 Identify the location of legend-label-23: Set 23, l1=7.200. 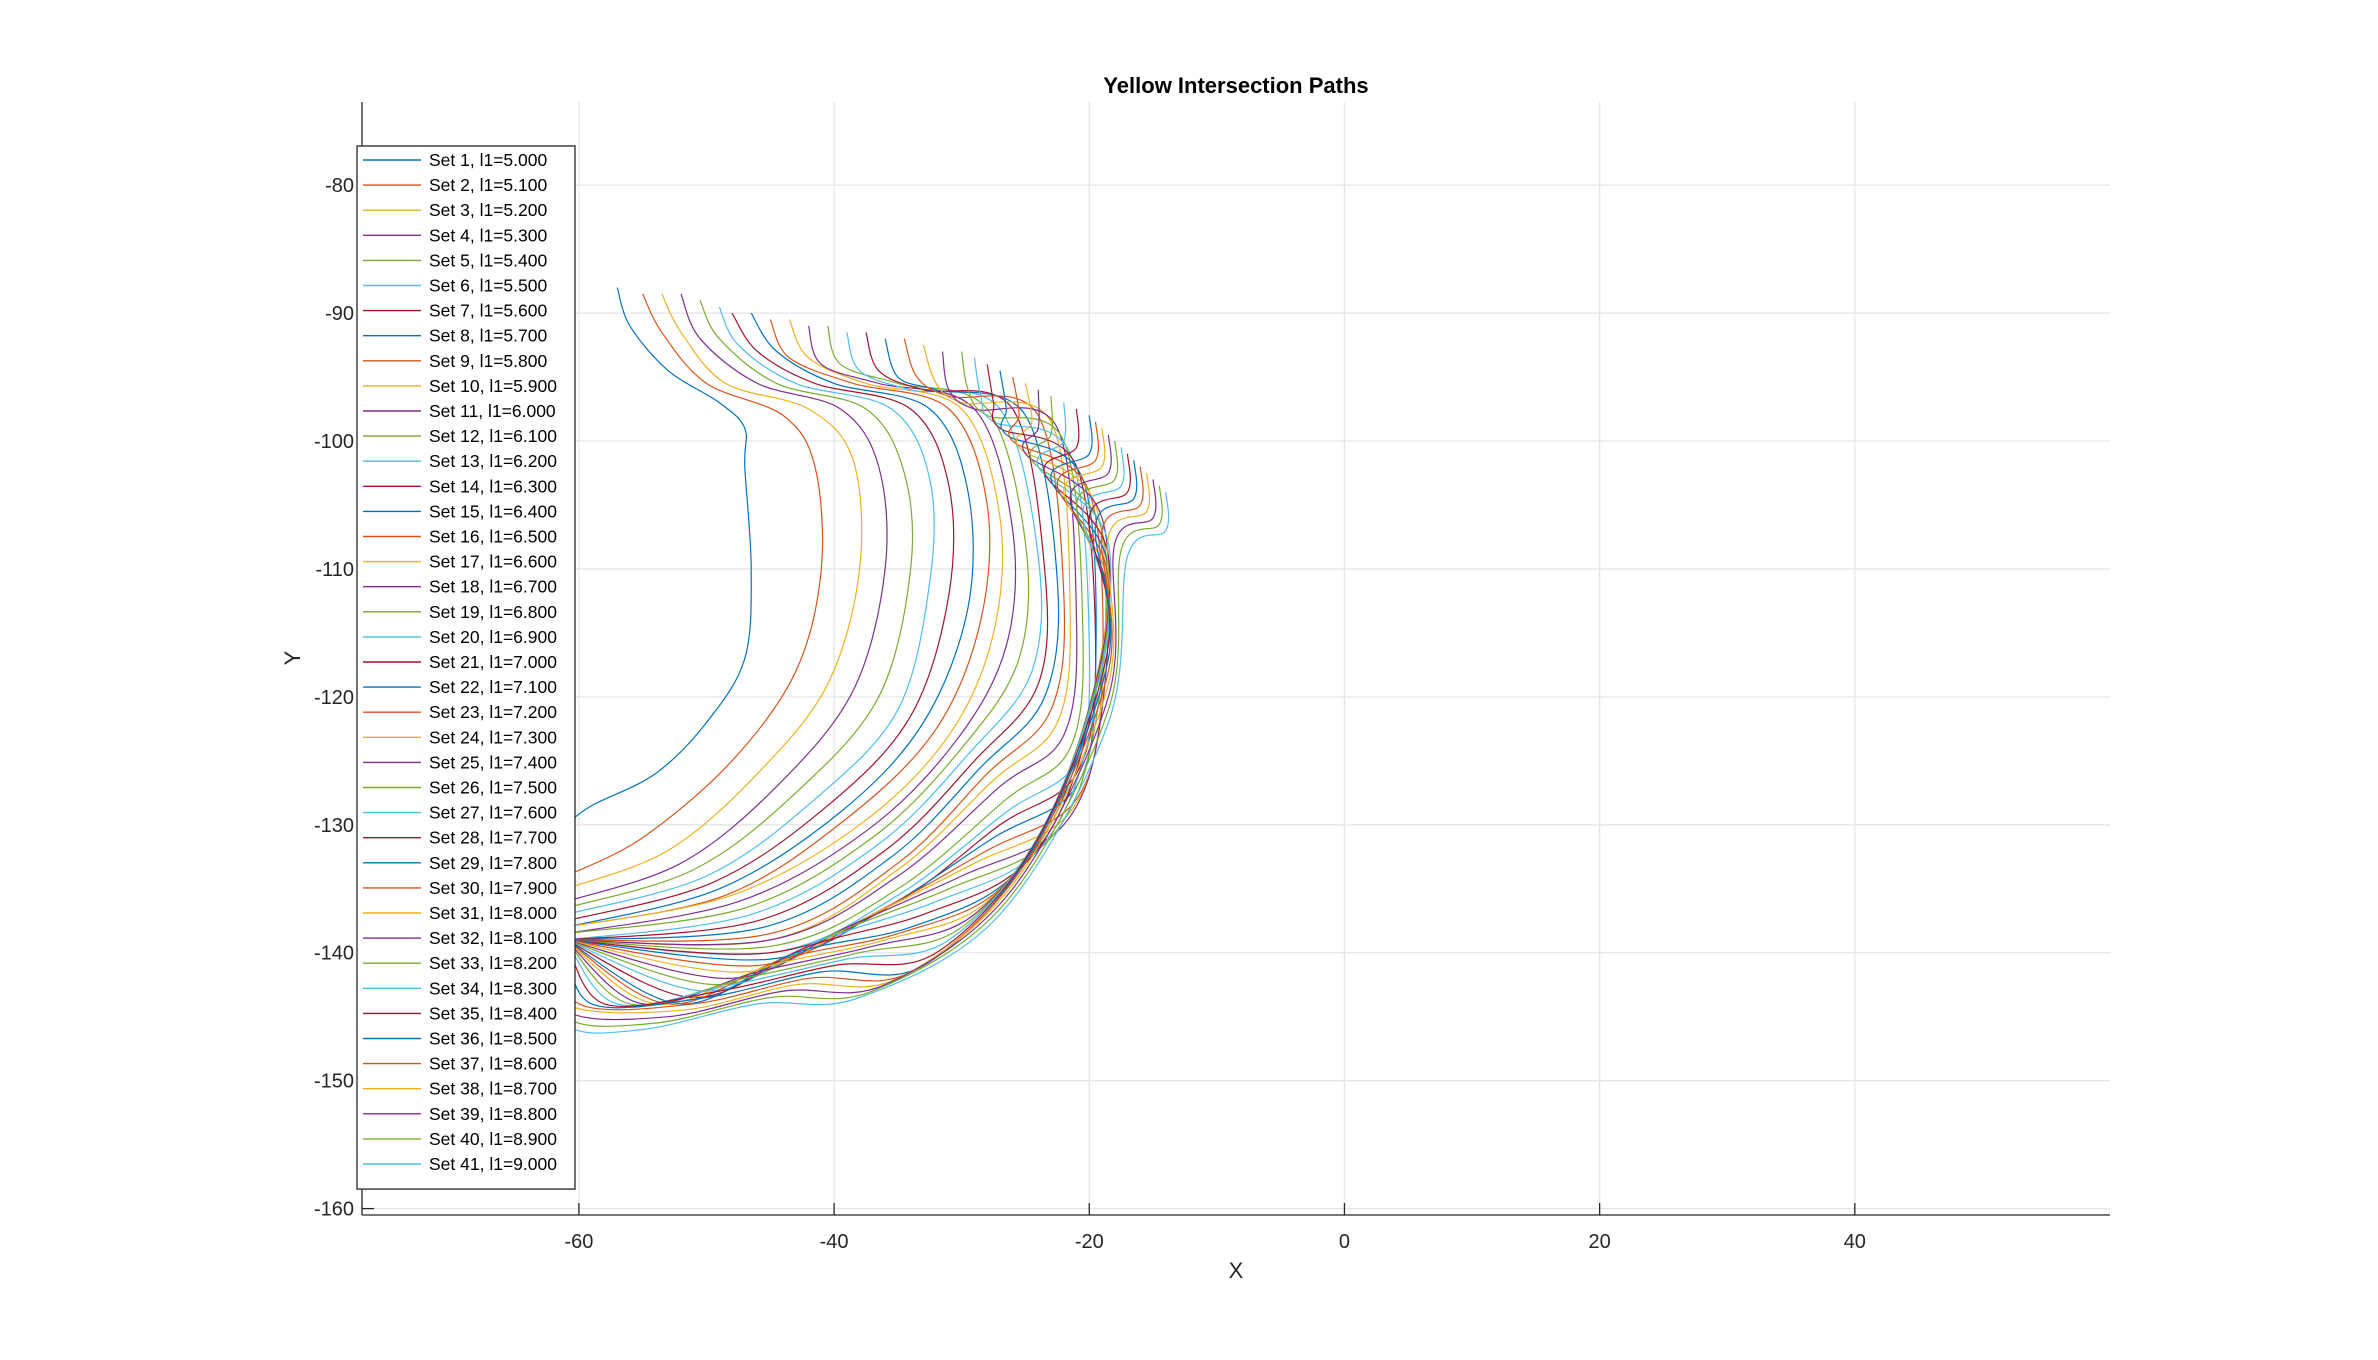
(493, 712).